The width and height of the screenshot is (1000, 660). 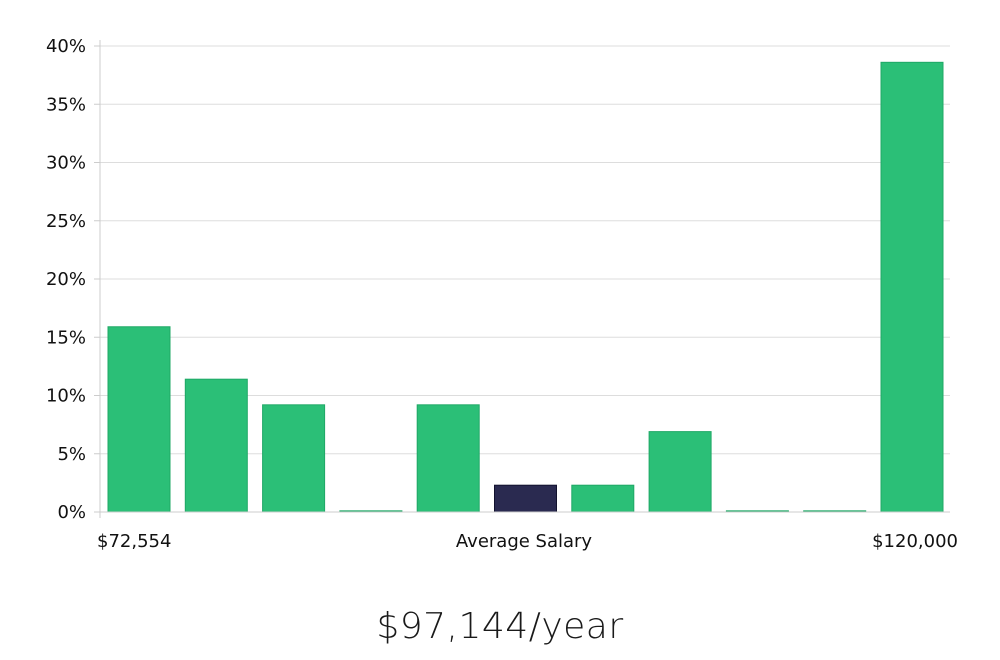 What do you see at coordinates (915, 541) in the screenshot?
I see `x-label-max: $120,000` at bounding box center [915, 541].